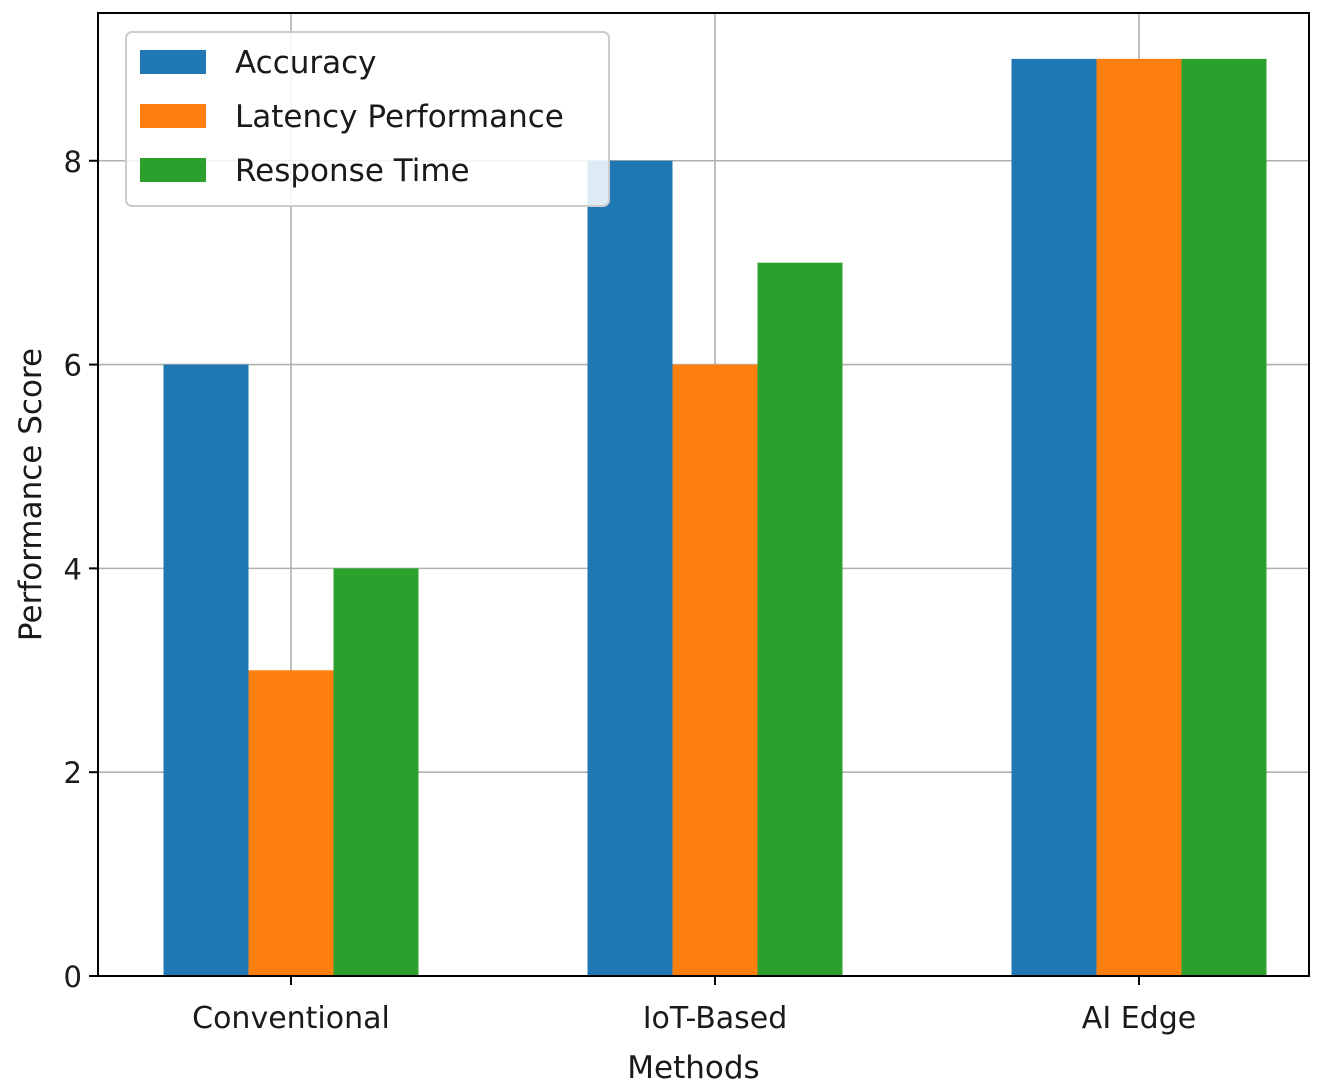  I want to click on bar-latency-performance-iot-based, so click(715, 670).